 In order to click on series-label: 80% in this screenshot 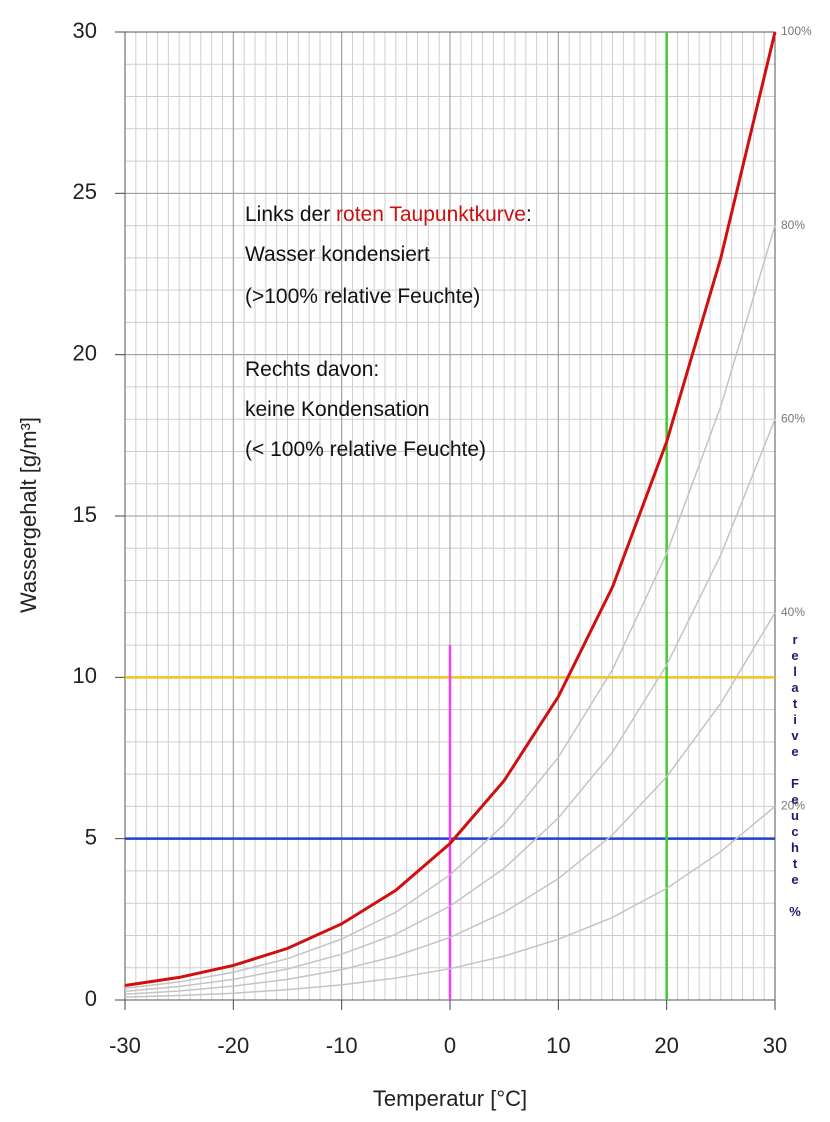, I will do `click(793, 225)`.